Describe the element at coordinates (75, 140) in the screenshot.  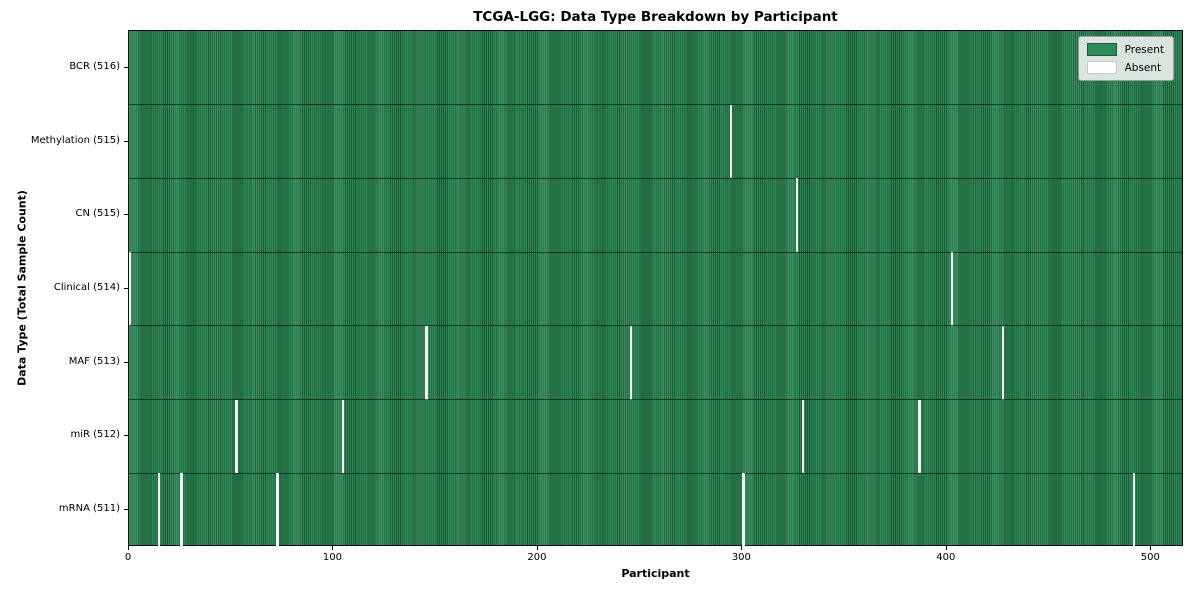
I see `ytick-label-Methylation: Methylation (515)` at that location.